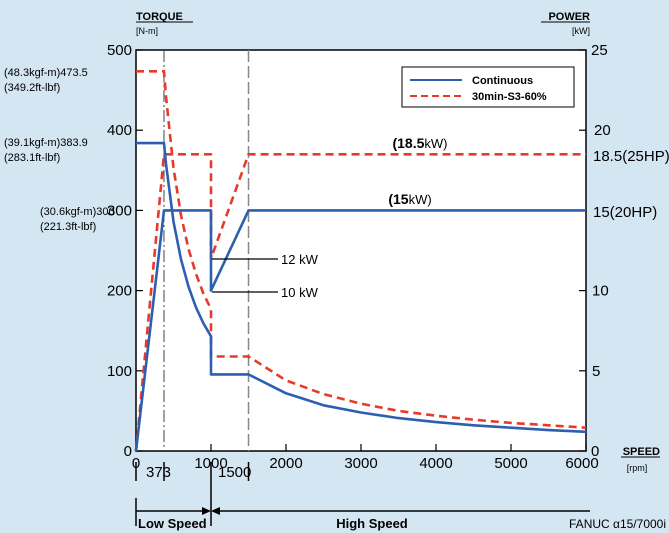 The width and height of the screenshot is (669, 533). What do you see at coordinates (215, 511) in the screenshot?
I see `high-speed-arrowhead` at bounding box center [215, 511].